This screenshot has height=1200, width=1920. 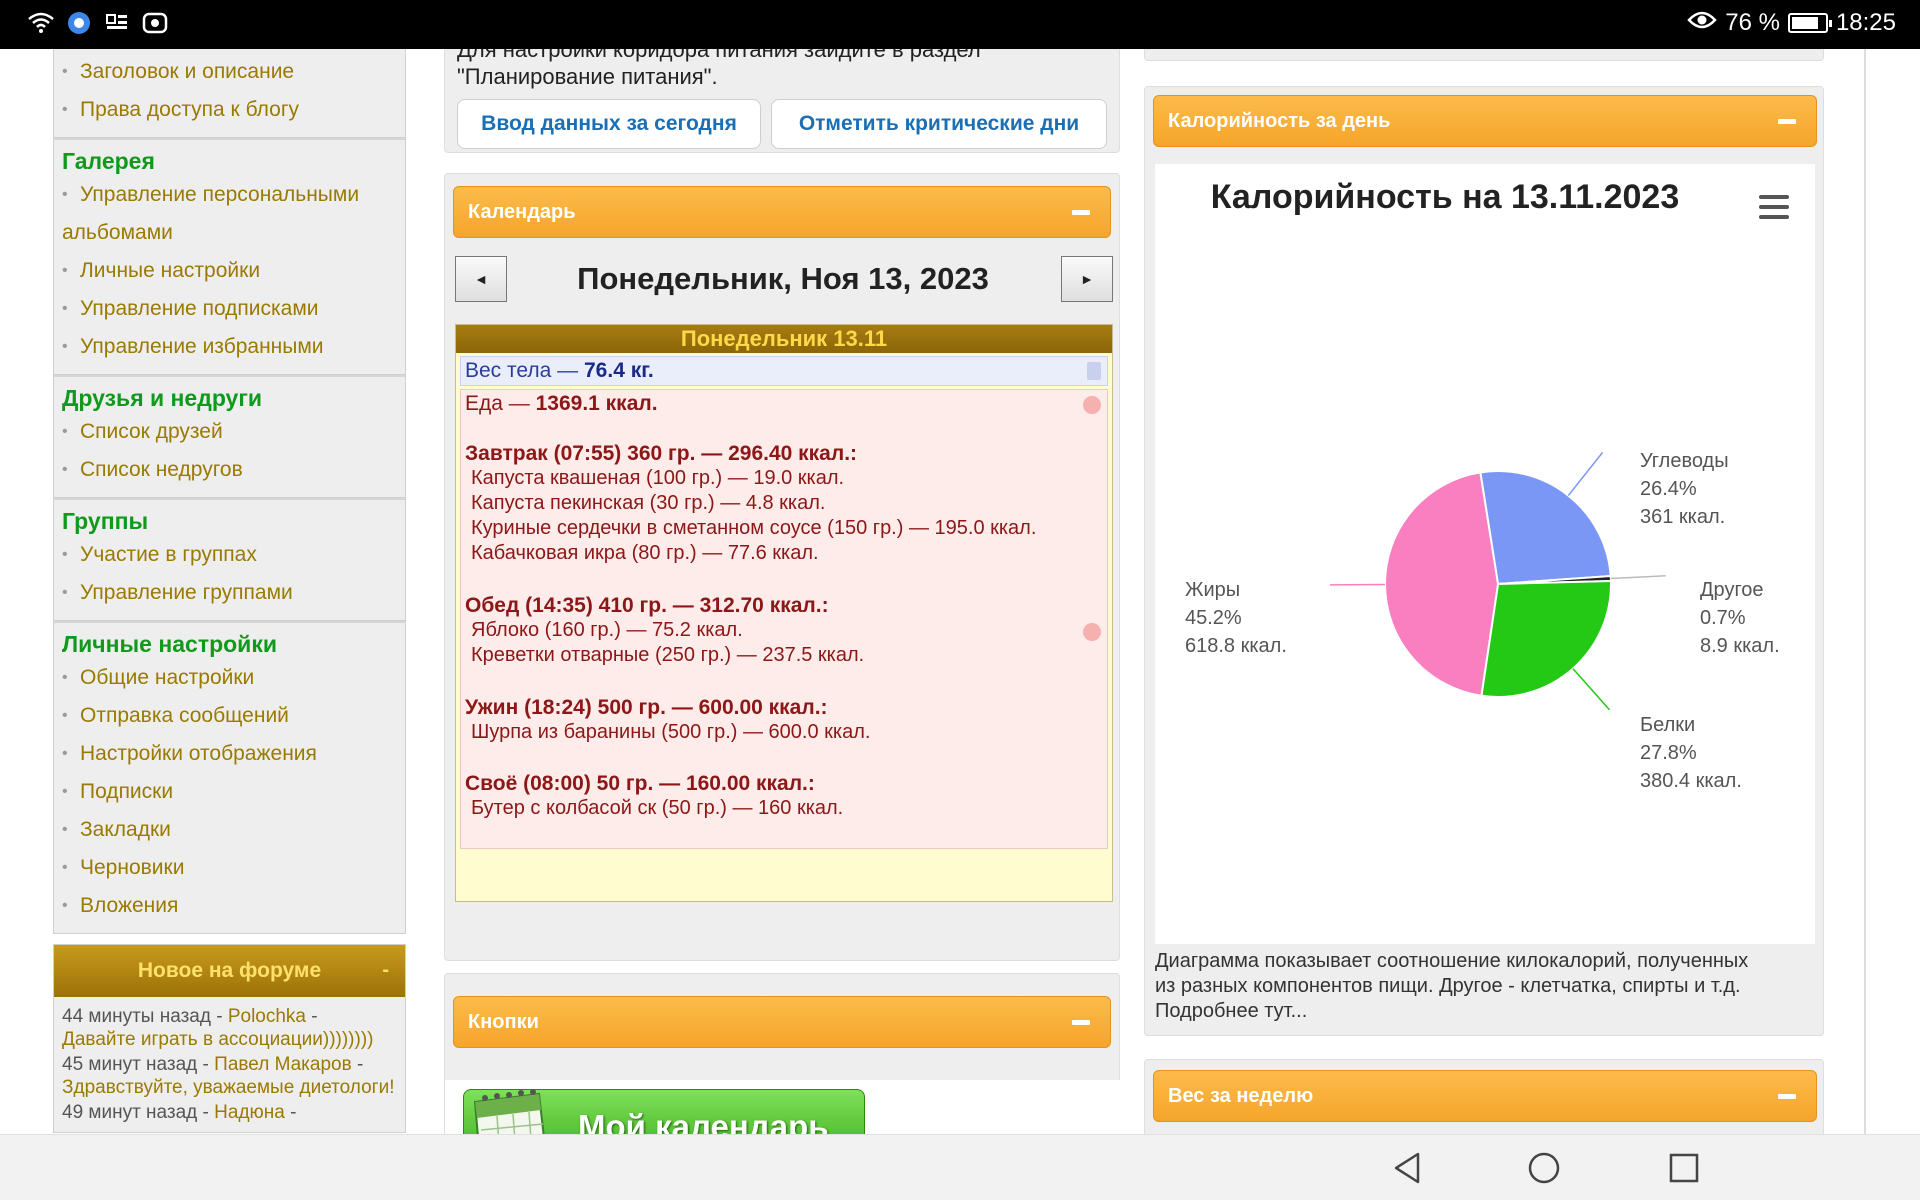 What do you see at coordinates (41, 23) in the screenshot?
I see `wifi-icon` at bounding box center [41, 23].